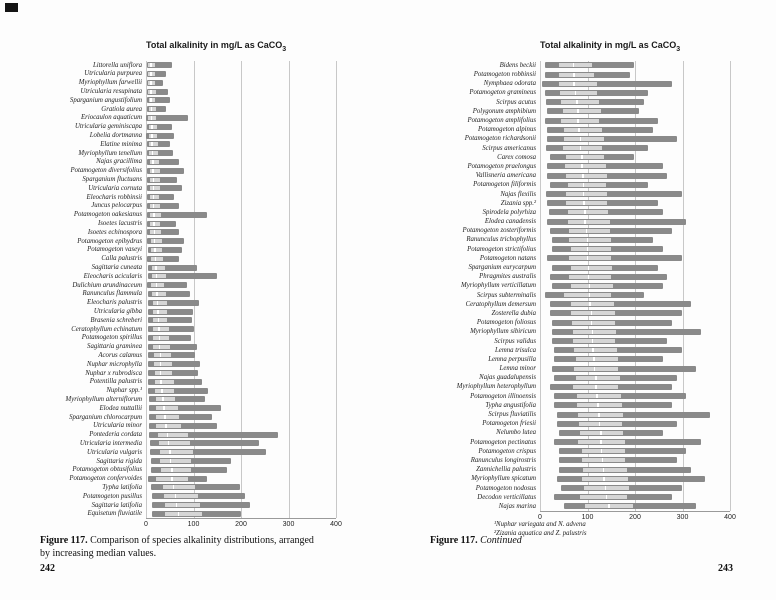  I want to click on species-label: Sagittaria latifolia, so click(116, 505).